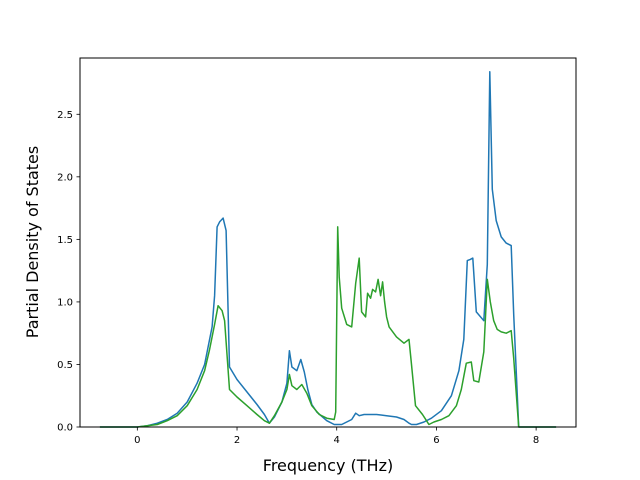 Image resolution: width=640 pixels, height=480 pixels. What do you see at coordinates (237, 440) in the screenshot?
I see `x-tick-label: 2` at bounding box center [237, 440].